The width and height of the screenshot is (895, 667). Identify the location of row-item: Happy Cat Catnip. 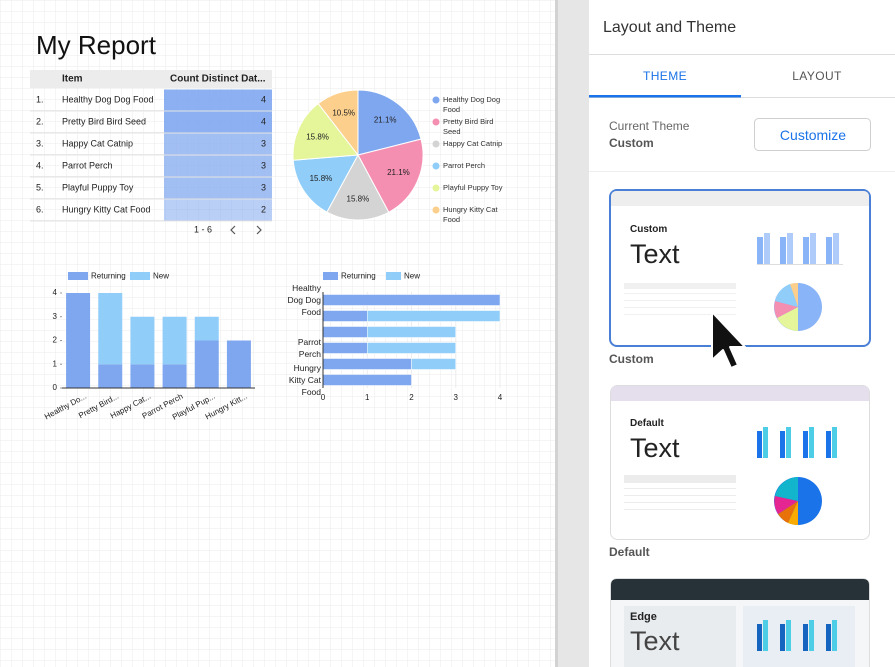
(97, 143).